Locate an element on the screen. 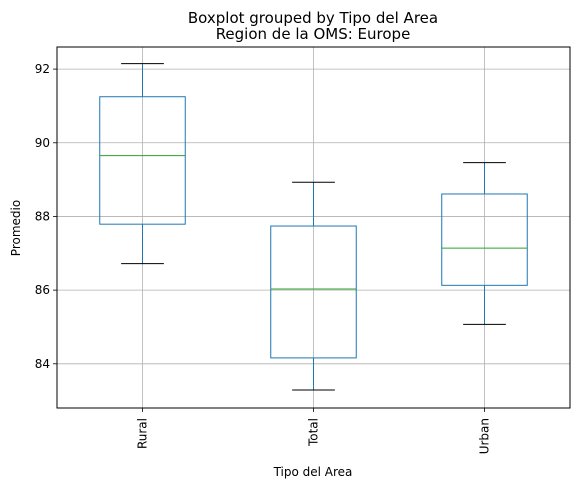 The width and height of the screenshot is (579, 489). y-axis-label: Promedio is located at coordinates (16, 228).